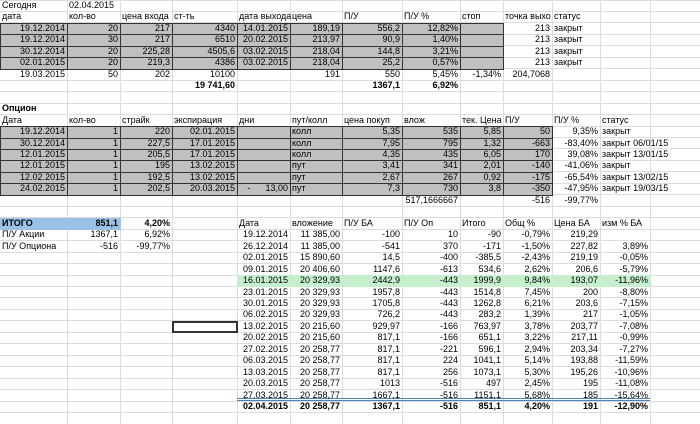  Describe the element at coordinates (136, 119) in the screenshot. I see `header-cell: страйк` at that location.